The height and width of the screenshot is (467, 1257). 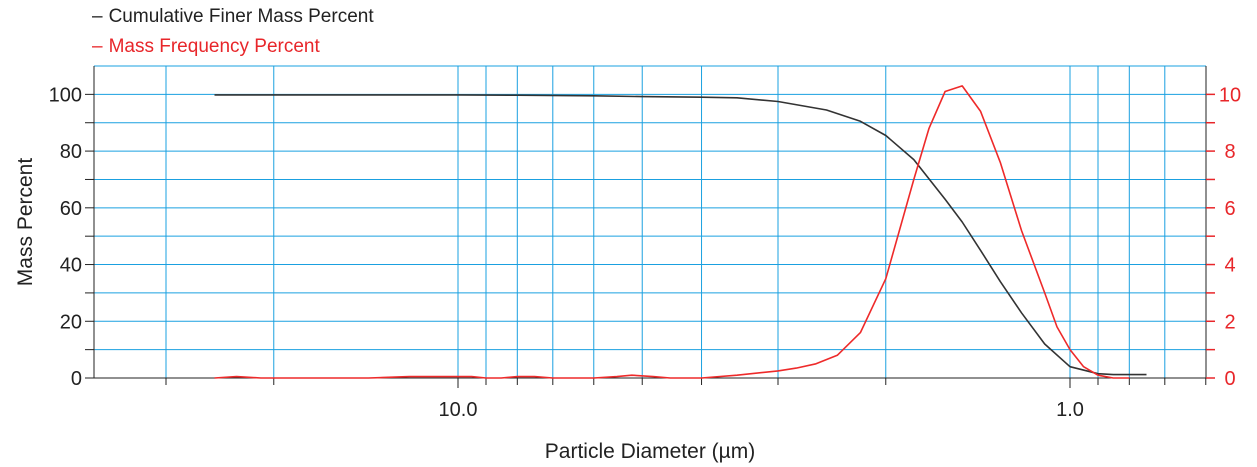 What do you see at coordinates (1230, 95) in the screenshot?
I see `y2-tick-label: 10` at bounding box center [1230, 95].